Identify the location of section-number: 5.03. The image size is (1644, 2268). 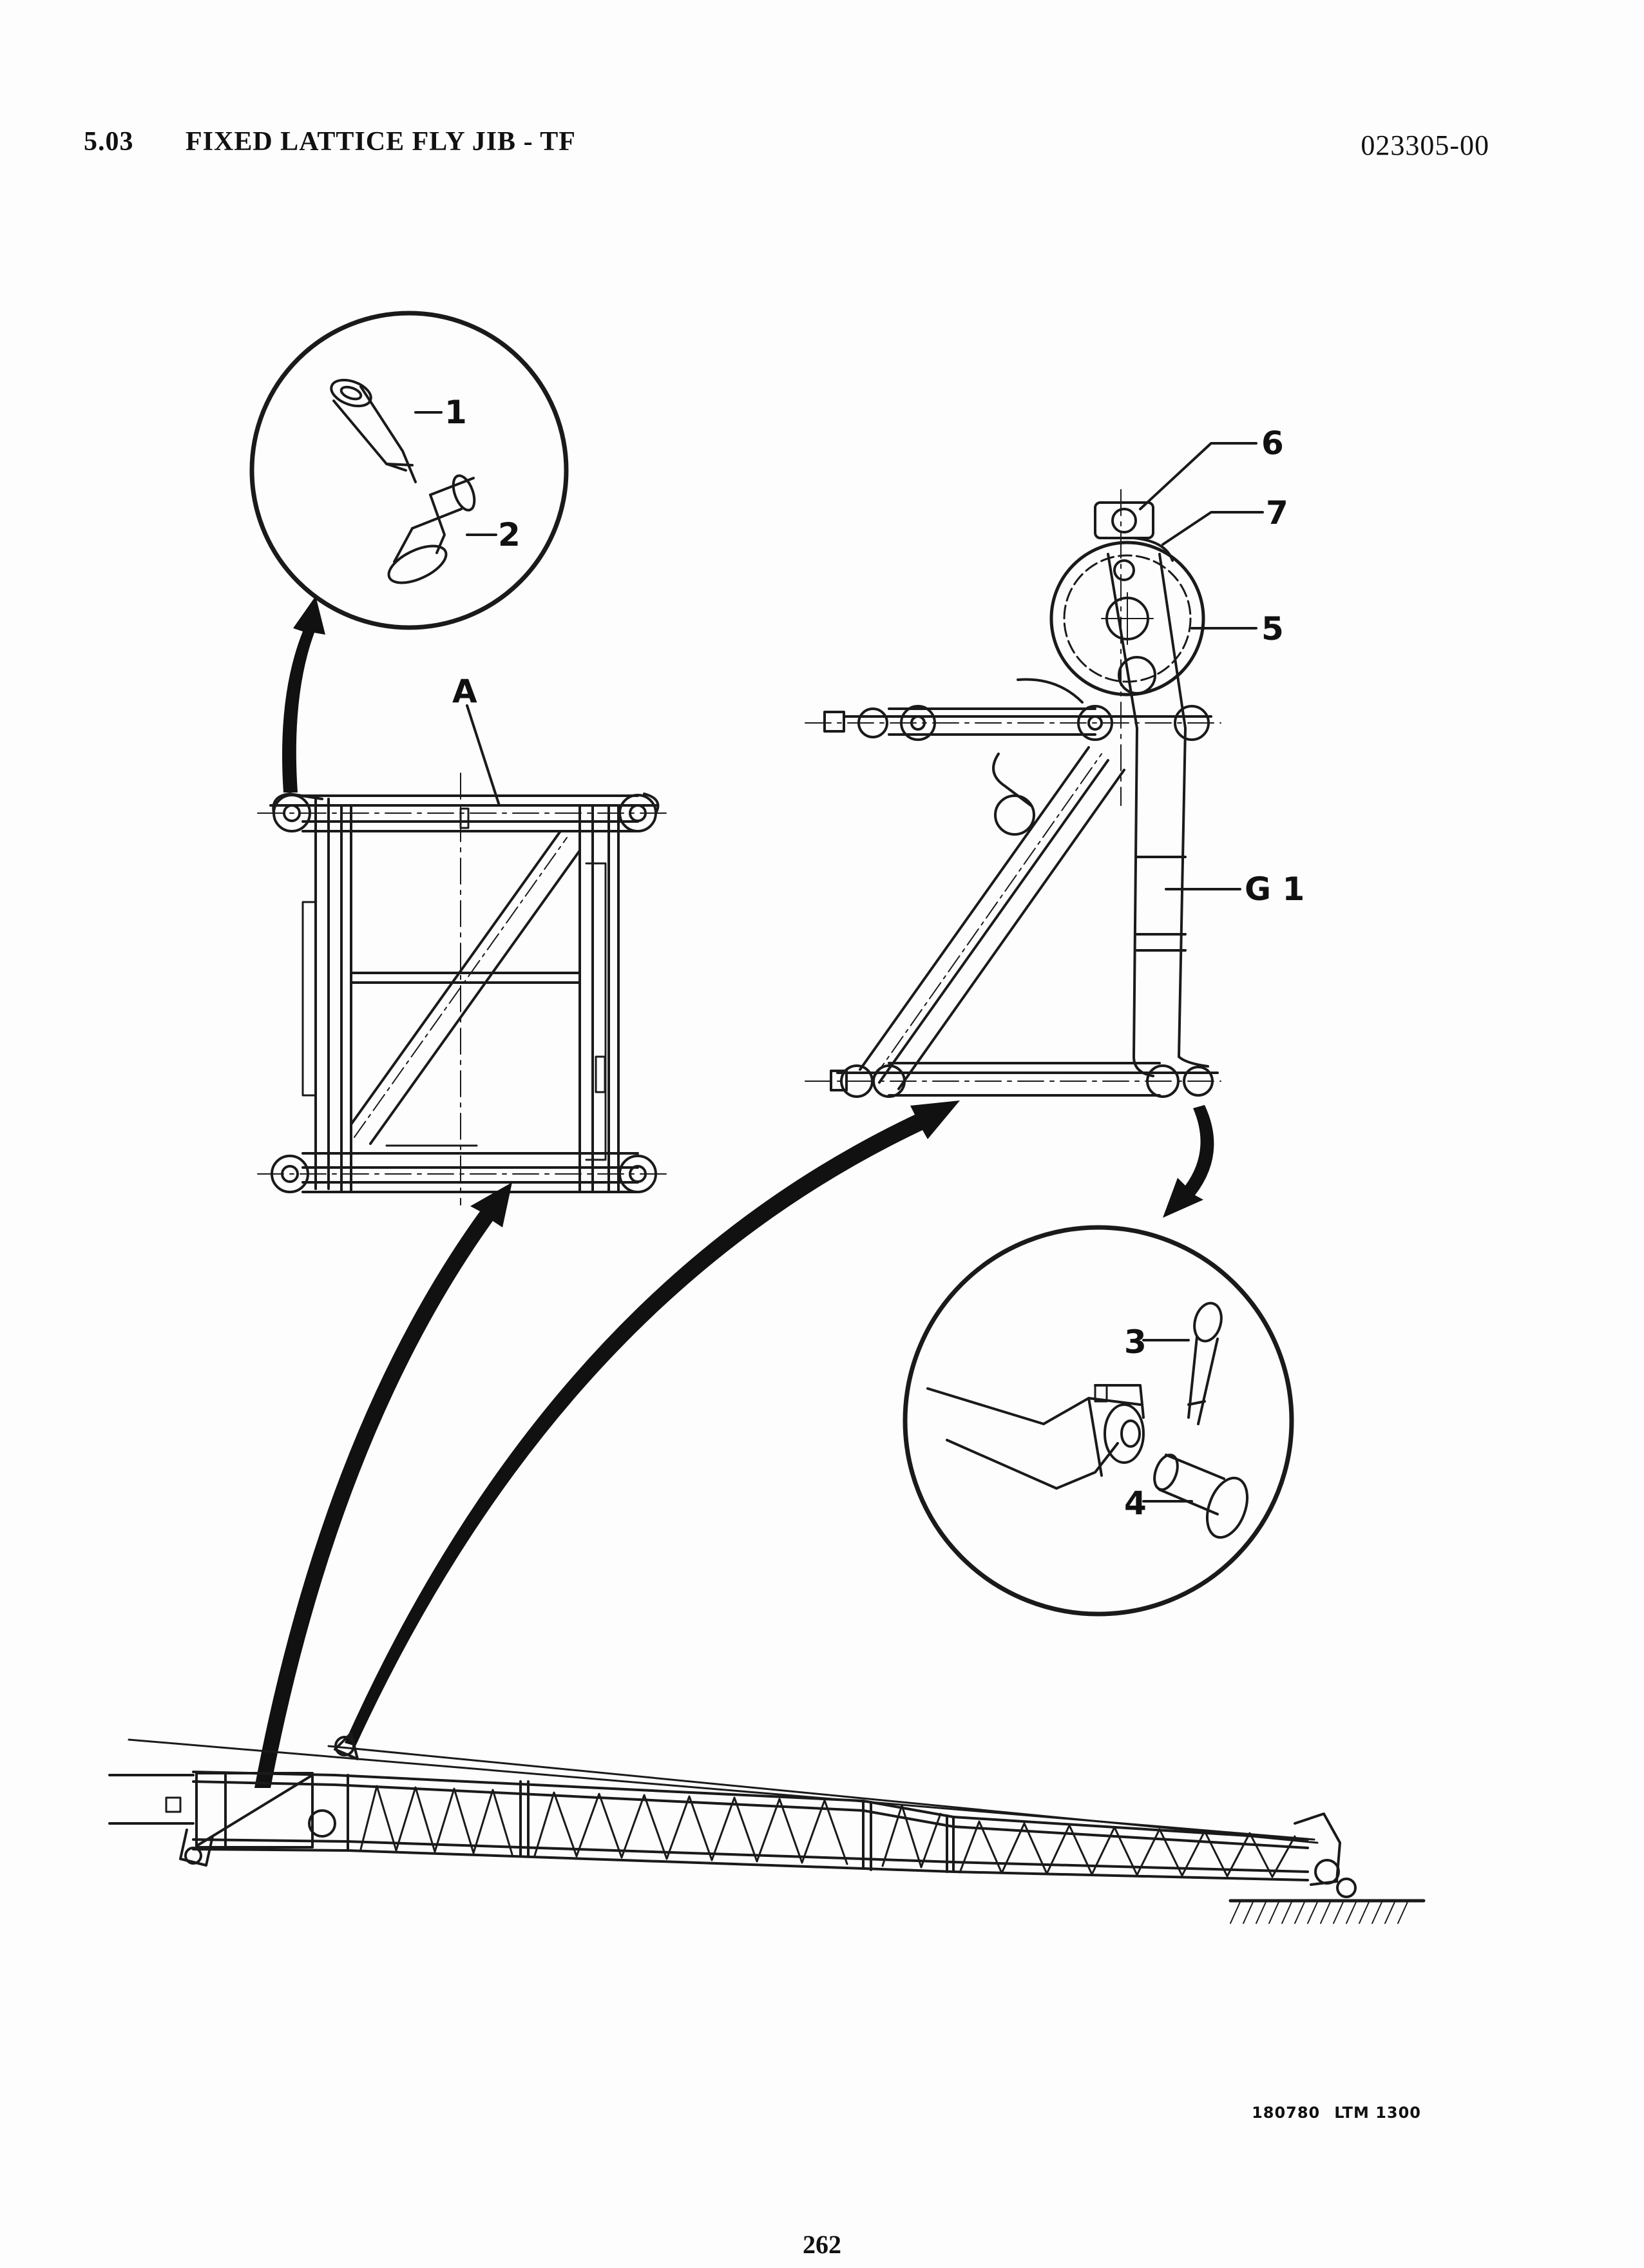
(109, 142).